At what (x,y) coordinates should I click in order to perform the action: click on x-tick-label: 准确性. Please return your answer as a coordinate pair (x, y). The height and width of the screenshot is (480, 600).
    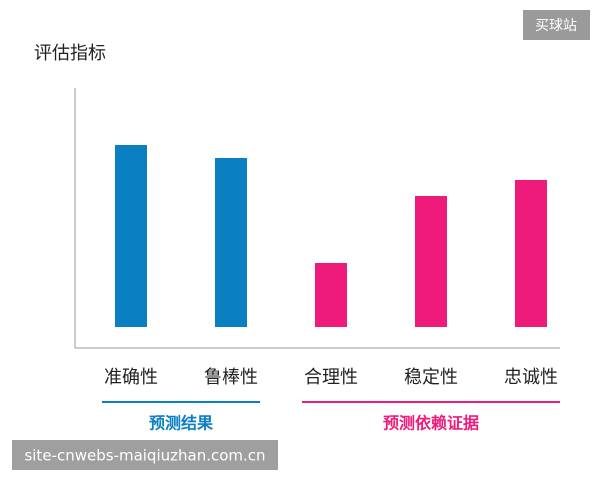
    Looking at the image, I should click on (131, 377).